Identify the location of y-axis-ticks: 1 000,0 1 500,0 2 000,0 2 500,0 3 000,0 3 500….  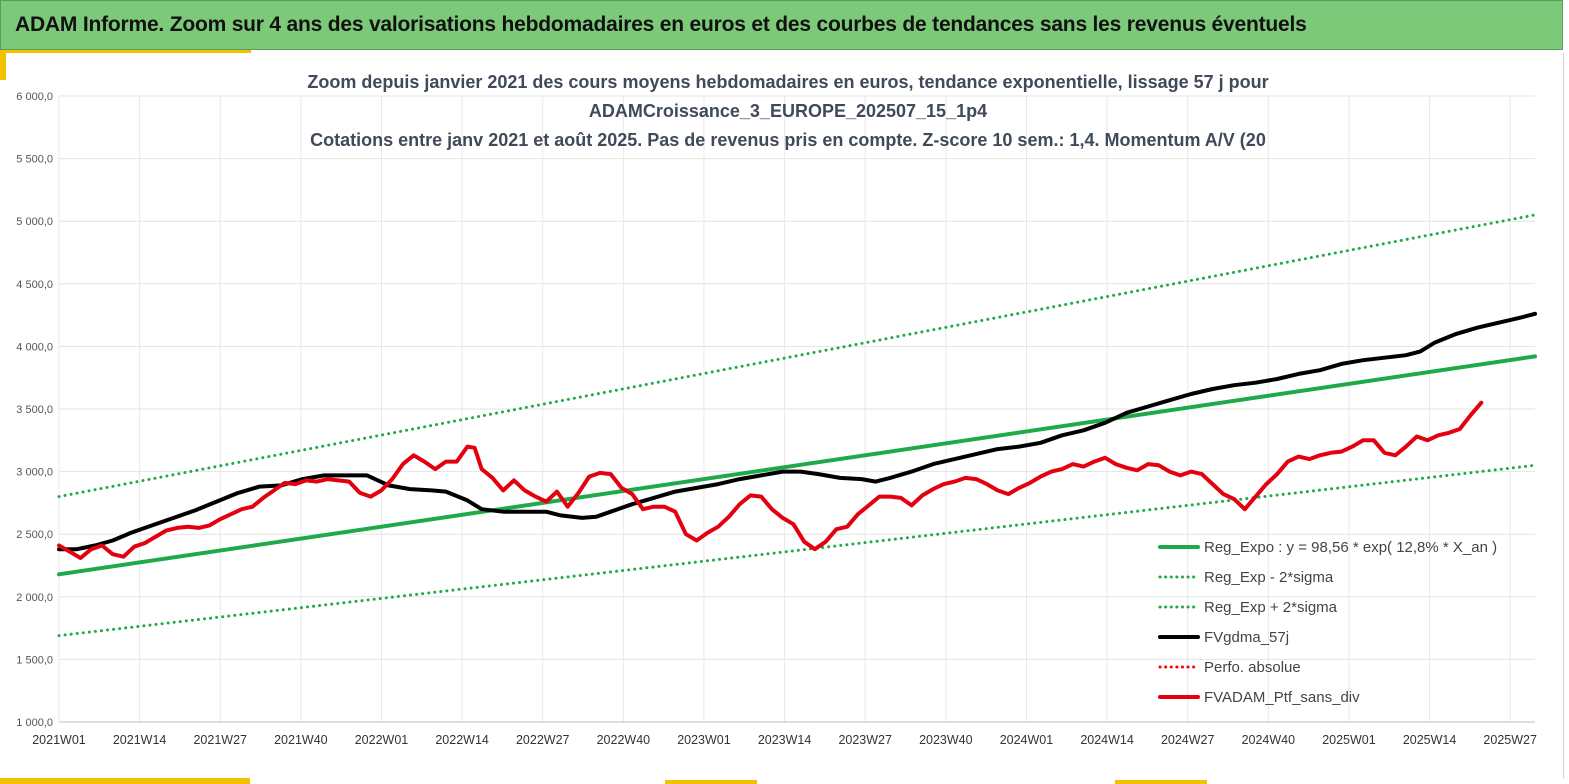
(34, 410).